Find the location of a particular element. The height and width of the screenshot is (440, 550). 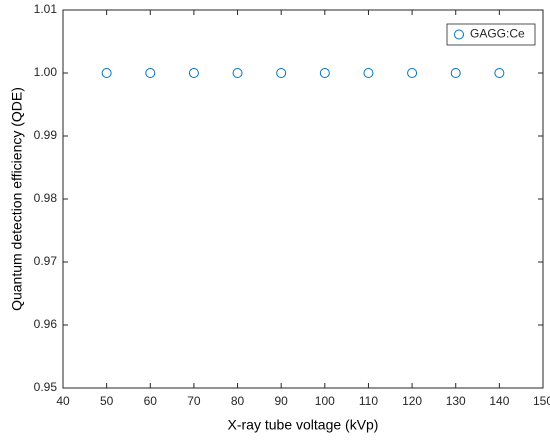

x-tick-label: 40 is located at coordinates (63, 401).